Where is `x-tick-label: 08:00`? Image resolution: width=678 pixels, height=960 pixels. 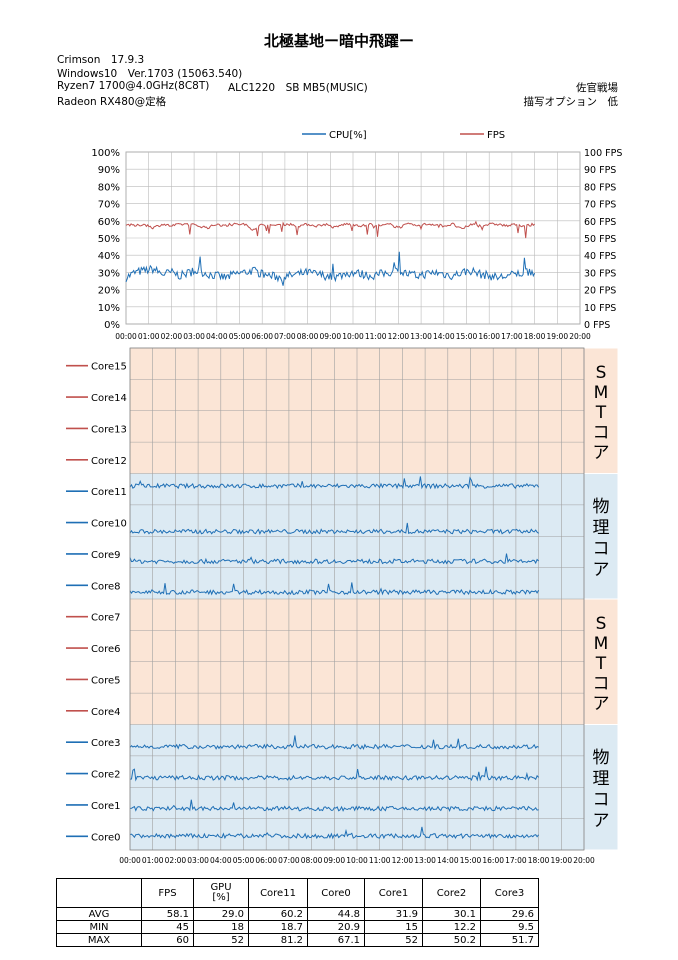 x-tick-label: 08:00 is located at coordinates (312, 860).